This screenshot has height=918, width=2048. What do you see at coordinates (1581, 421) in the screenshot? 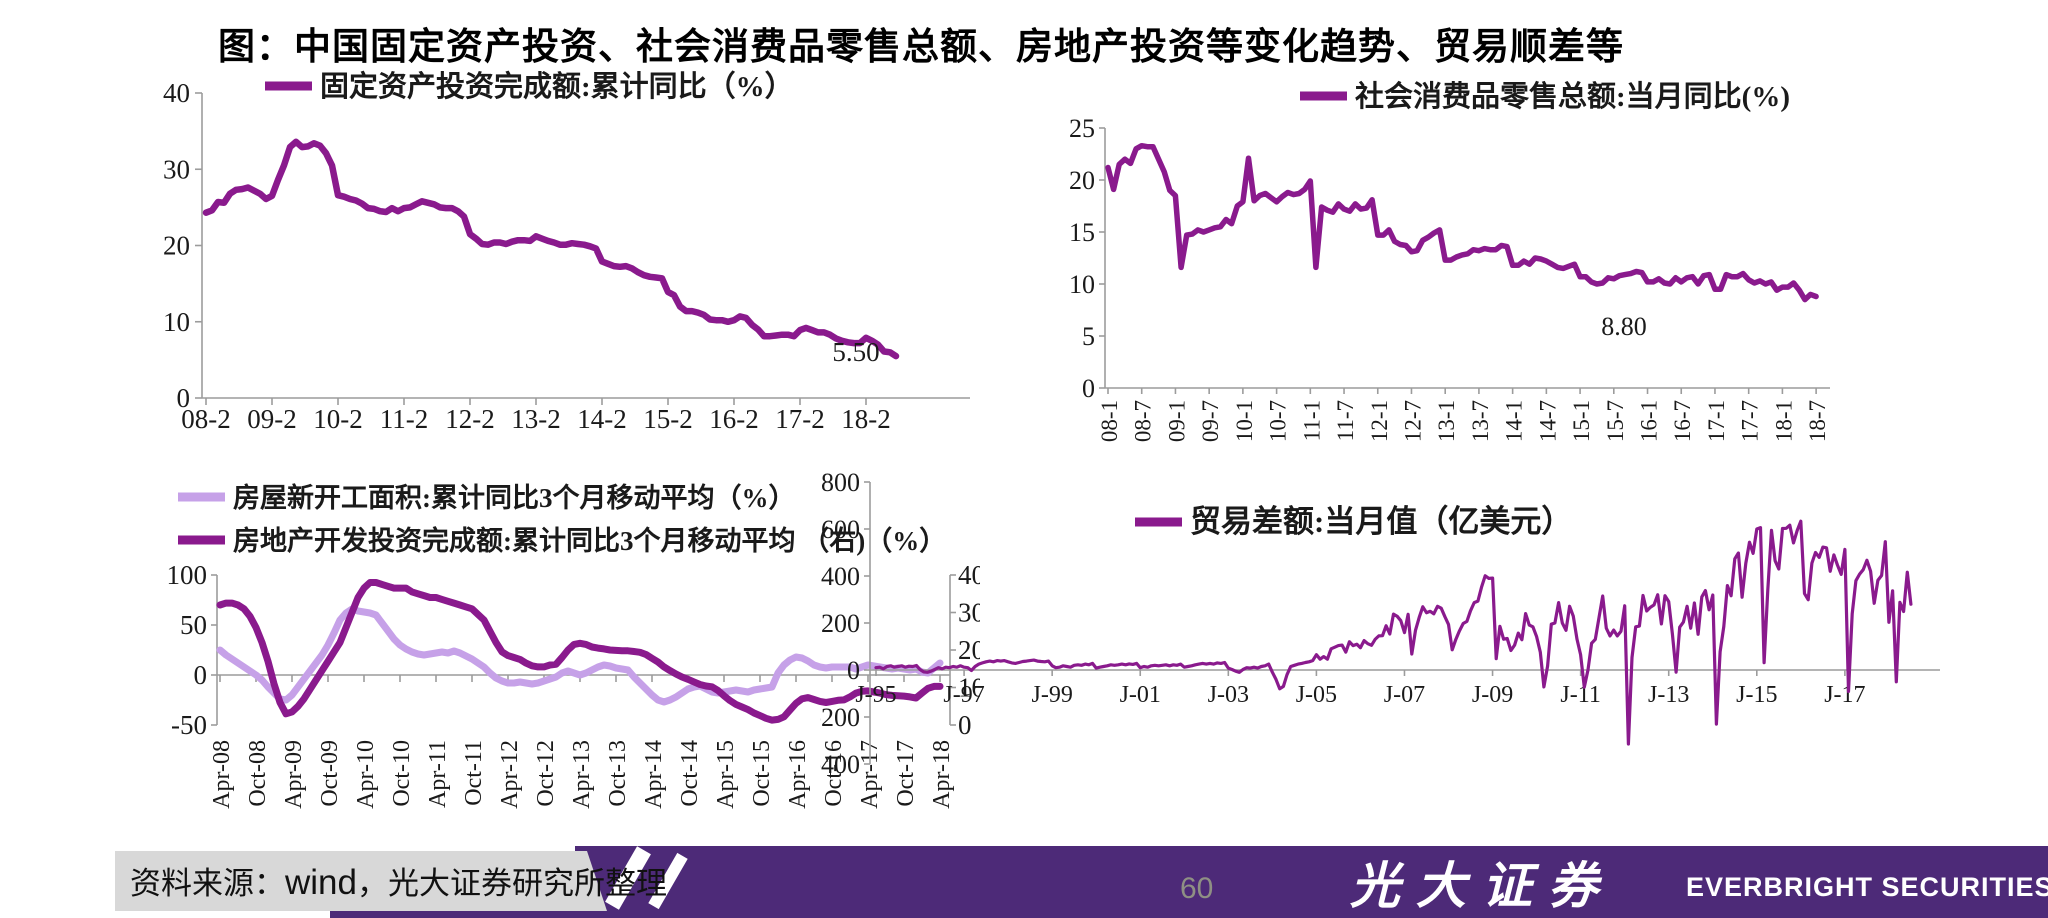
I see `x-tick-label: 15-1` at bounding box center [1581, 421].